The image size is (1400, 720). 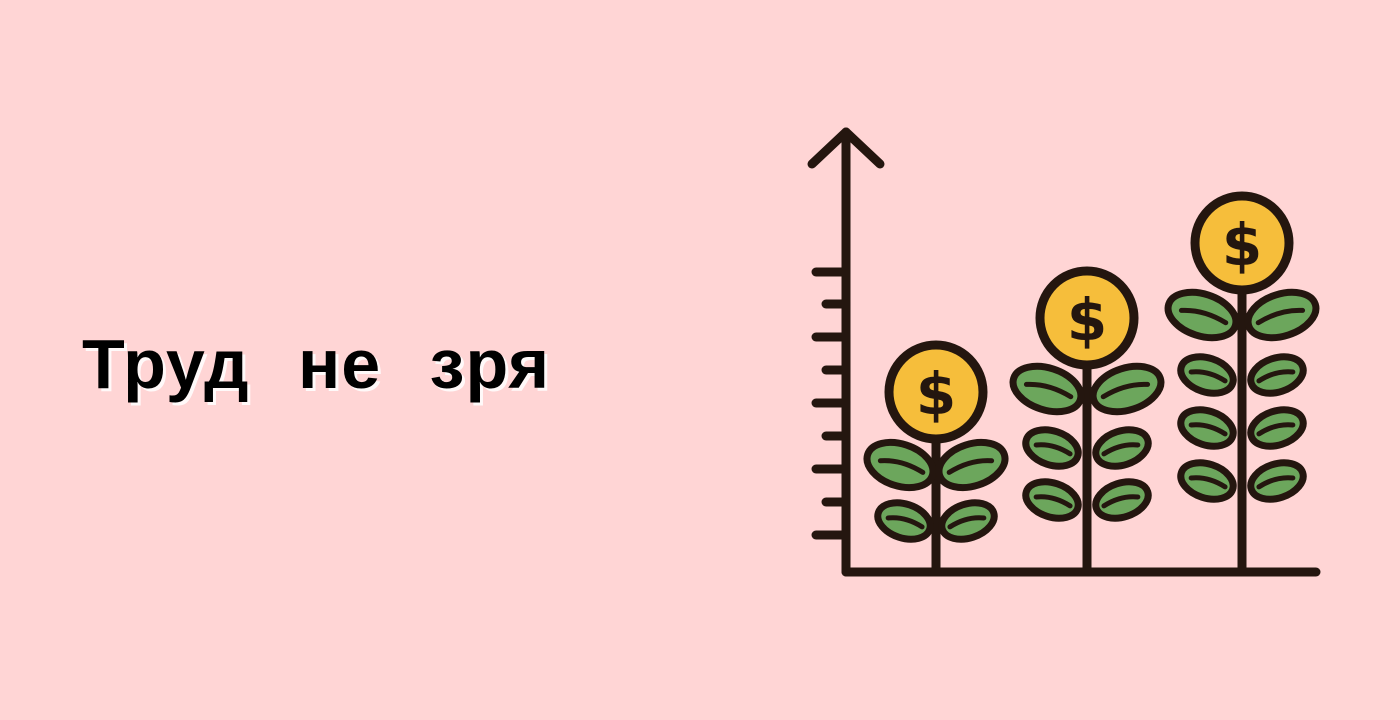 I want to click on y-axis-ticks, so click(x=831, y=403).